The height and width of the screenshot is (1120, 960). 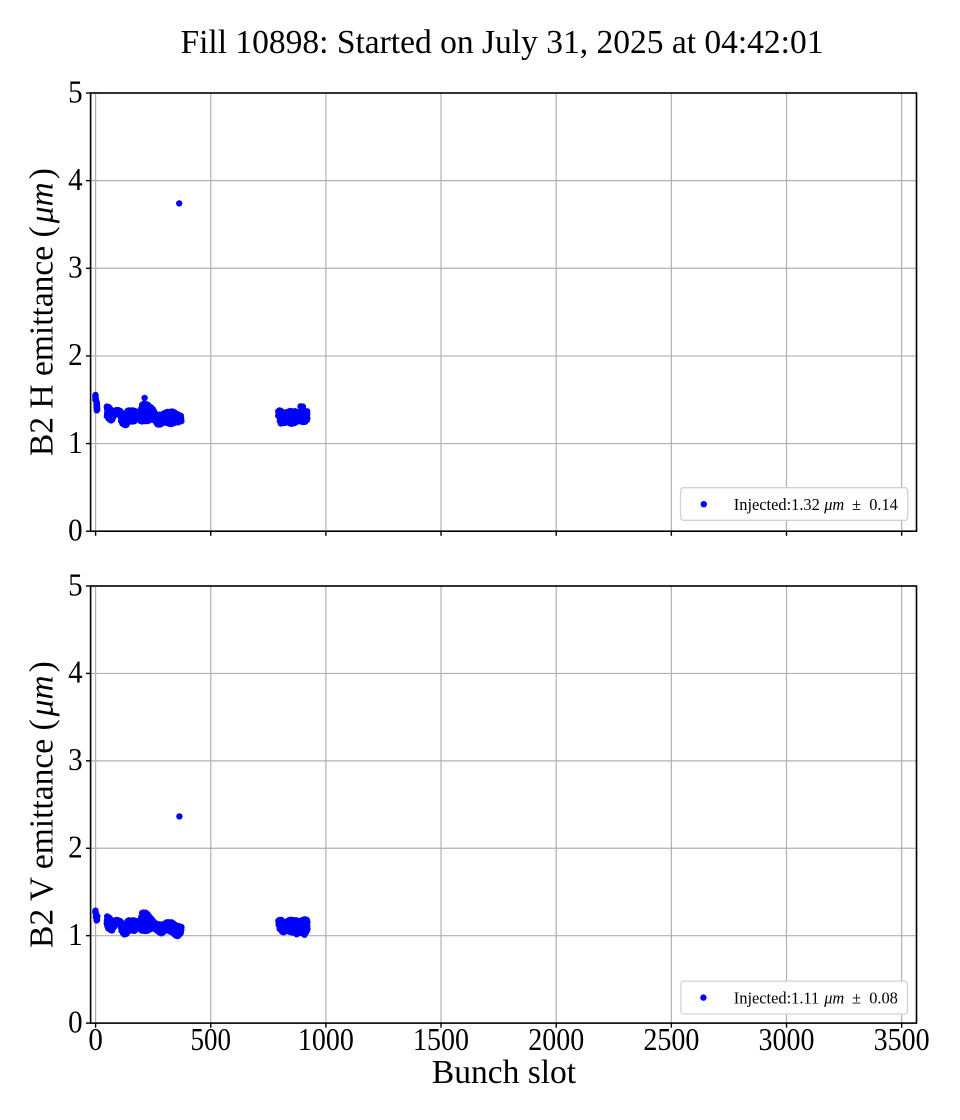 I want to click on svg-text: 500, so click(x=211, y=1039).